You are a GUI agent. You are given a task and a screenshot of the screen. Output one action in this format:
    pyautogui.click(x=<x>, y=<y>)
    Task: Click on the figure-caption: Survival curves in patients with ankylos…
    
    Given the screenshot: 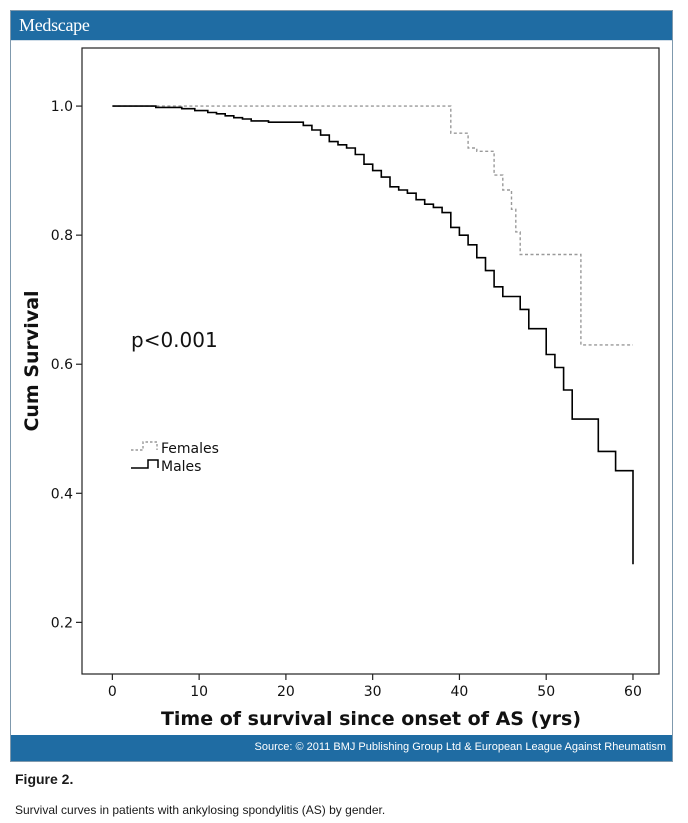 What is the action you would take?
    pyautogui.click(x=200, y=810)
    